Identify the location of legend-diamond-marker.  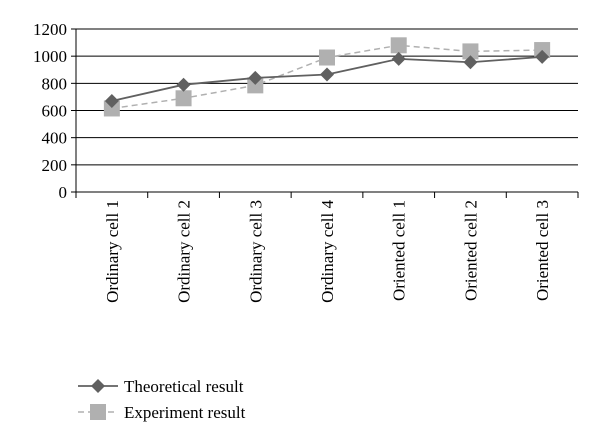
(98, 386).